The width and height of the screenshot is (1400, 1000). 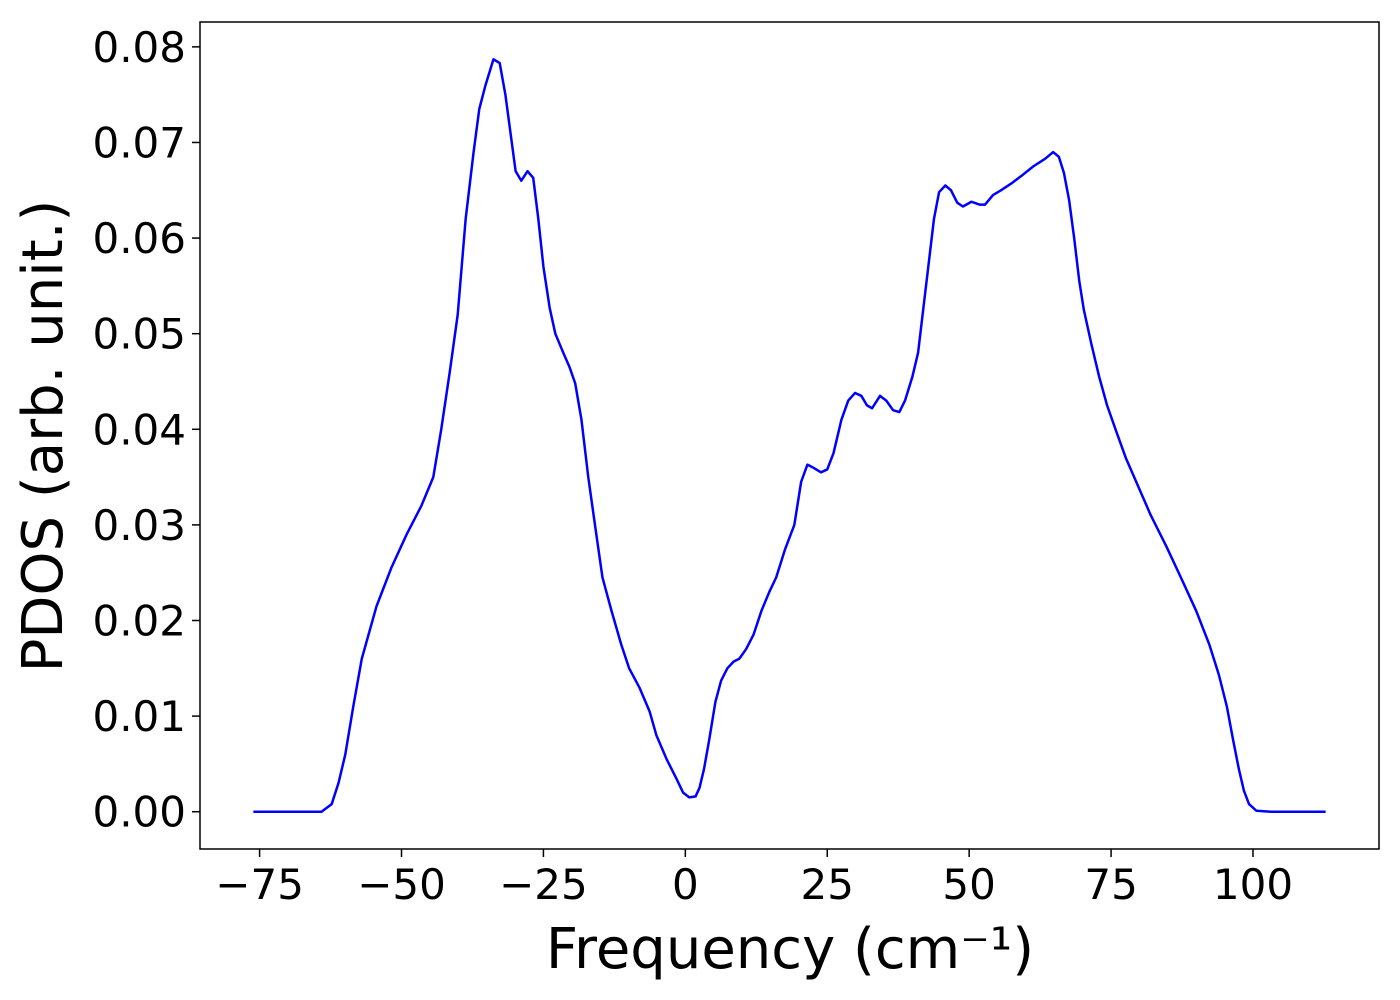 I want to click on x-tick-label: 75, so click(x=1110, y=884).